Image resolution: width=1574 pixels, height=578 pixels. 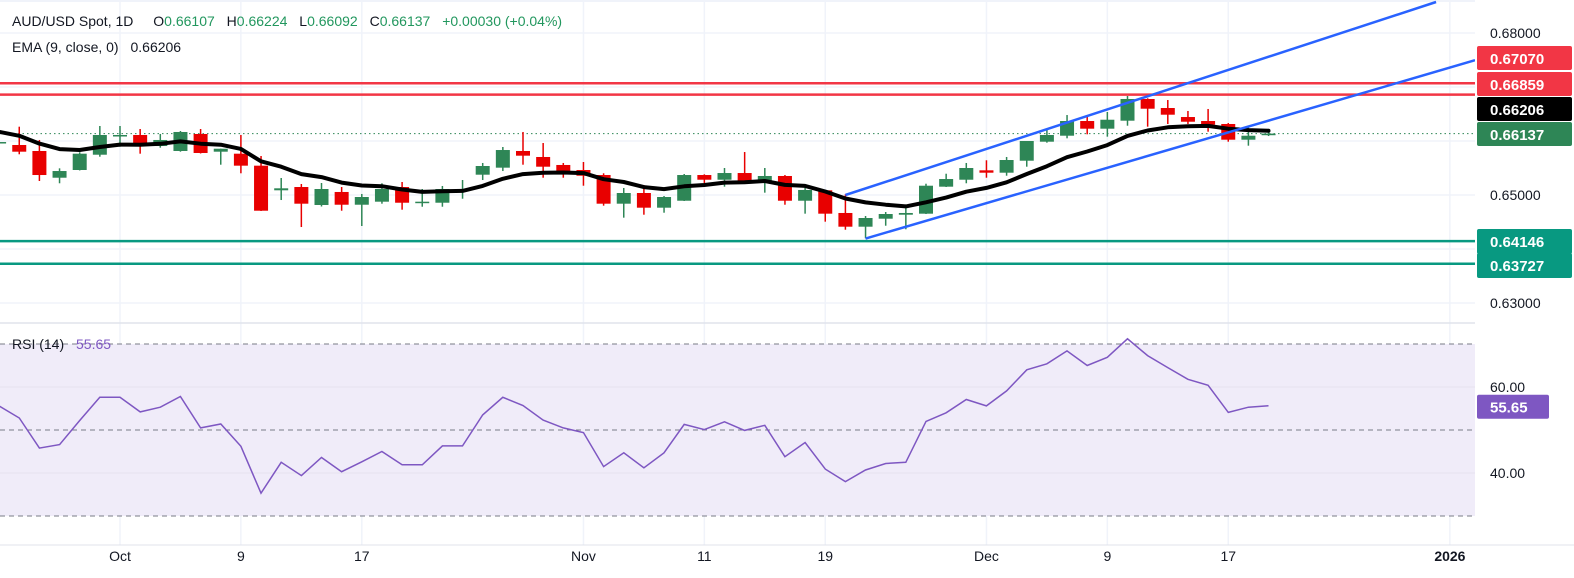 I want to click on rsi-tick-label: 60.00, so click(x=1507, y=387).